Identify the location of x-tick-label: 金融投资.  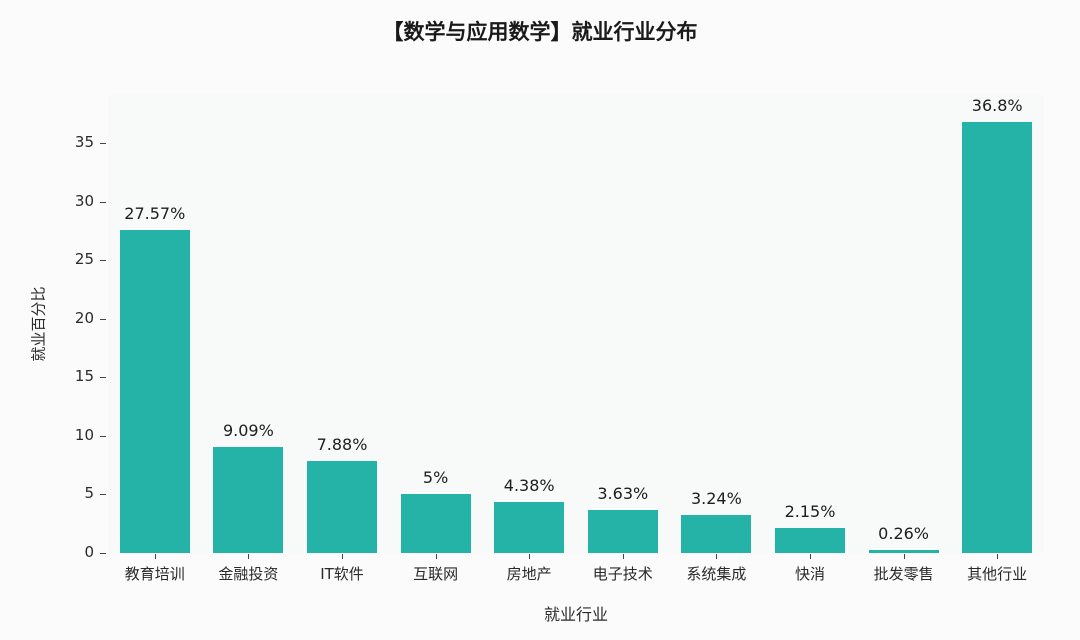
(248, 574).